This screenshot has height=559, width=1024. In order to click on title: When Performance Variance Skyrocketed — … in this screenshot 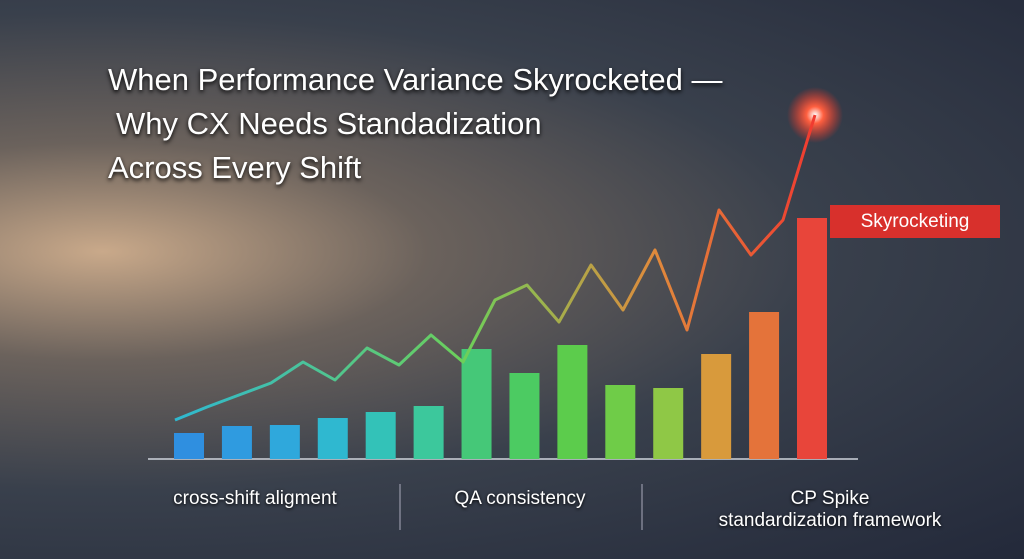, I will do `click(415, 124)`.